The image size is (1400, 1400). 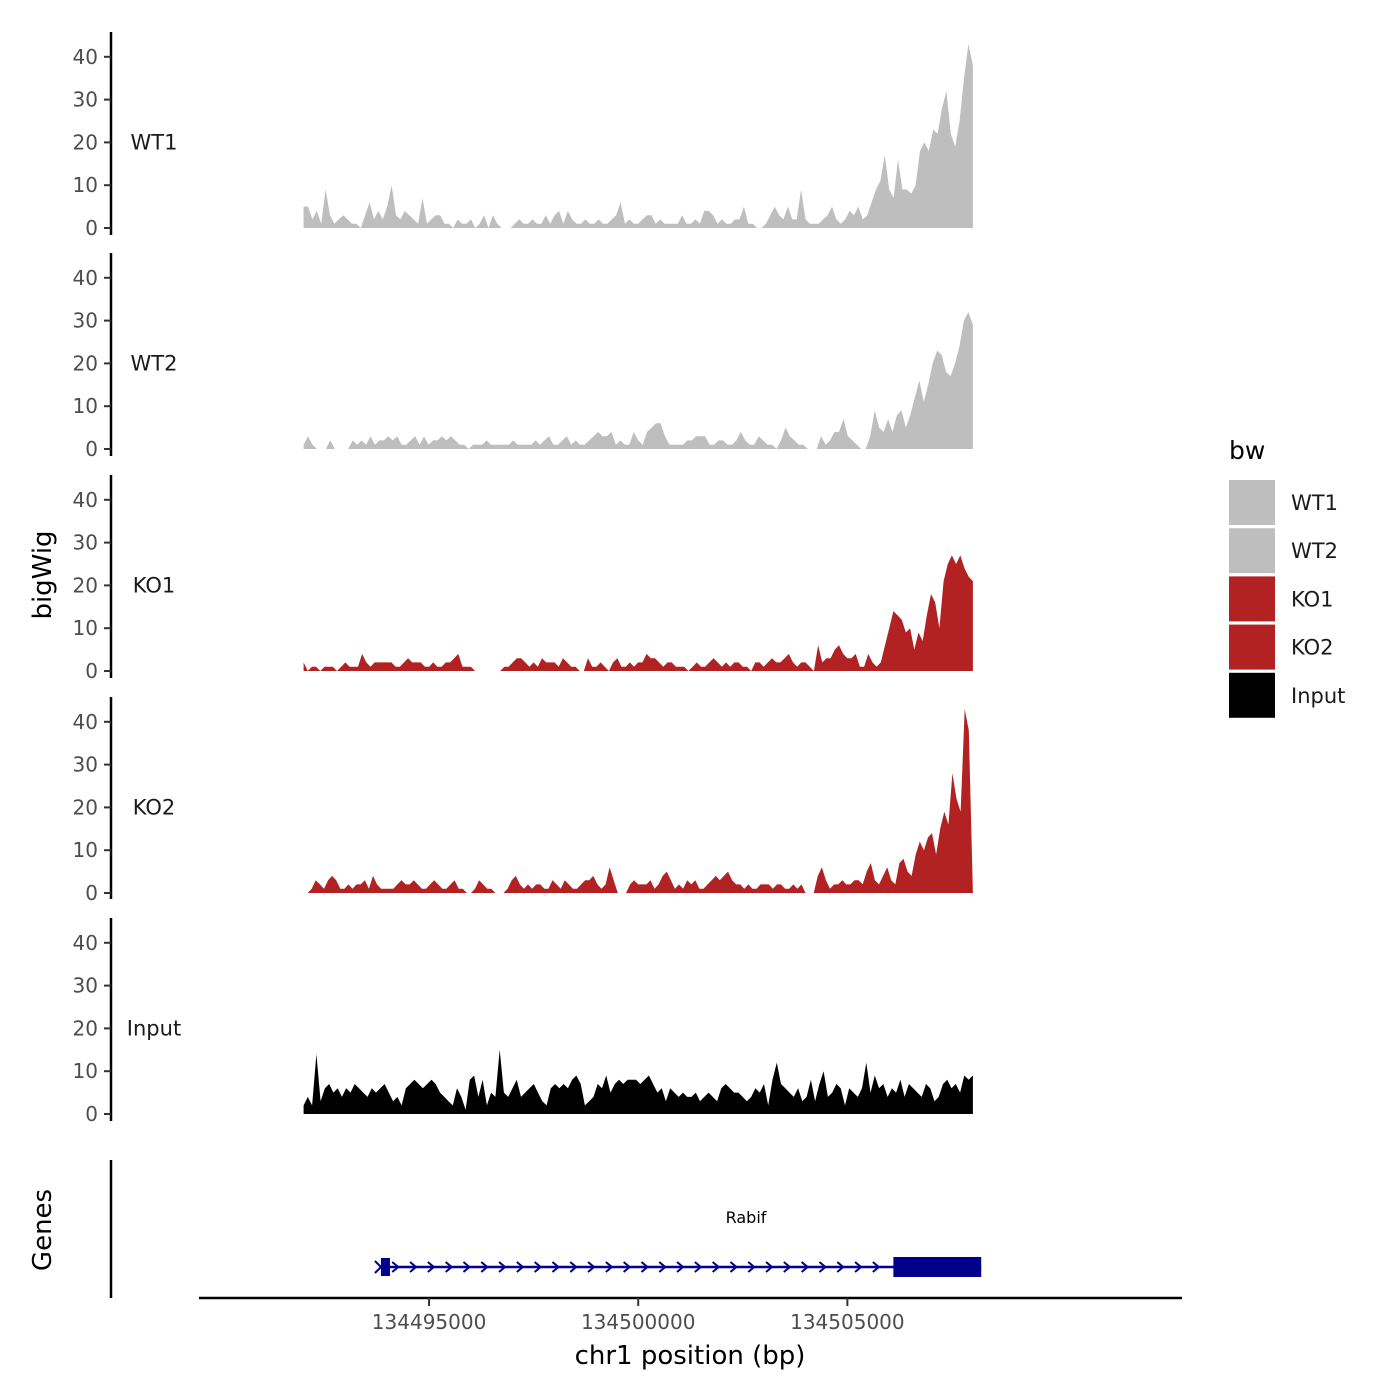 I want to click on gene-track: Rabif, so click(x=545, y=1229).